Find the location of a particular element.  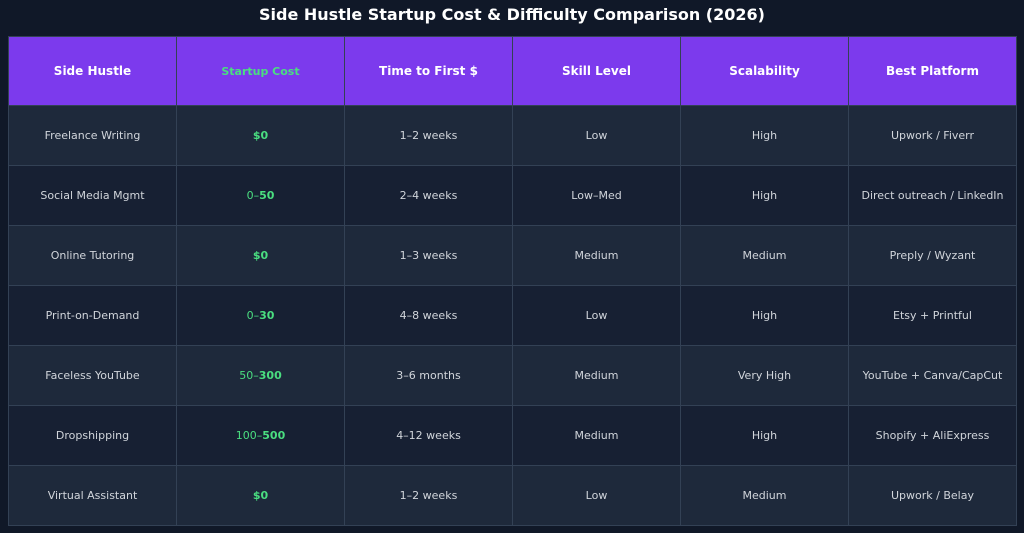

cell-time-to-first: 2–4 weeks is located at coordinates (428, 195).